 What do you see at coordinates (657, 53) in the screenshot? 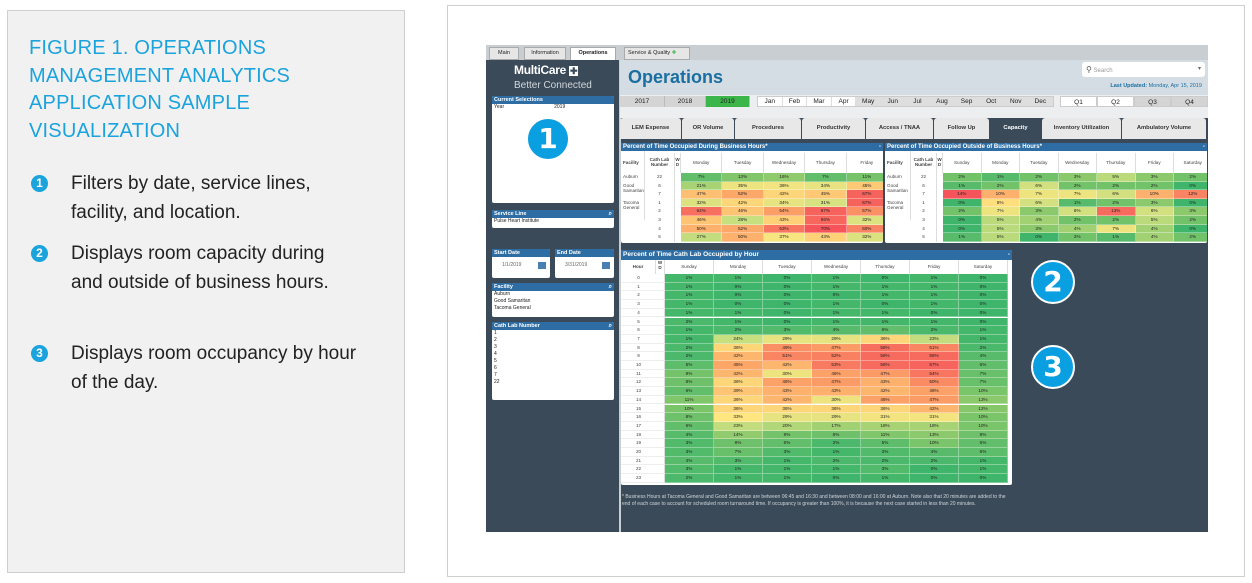
I see `top-tab-service-quality: Service & Quality ✚` at bounding box center [657, 53].